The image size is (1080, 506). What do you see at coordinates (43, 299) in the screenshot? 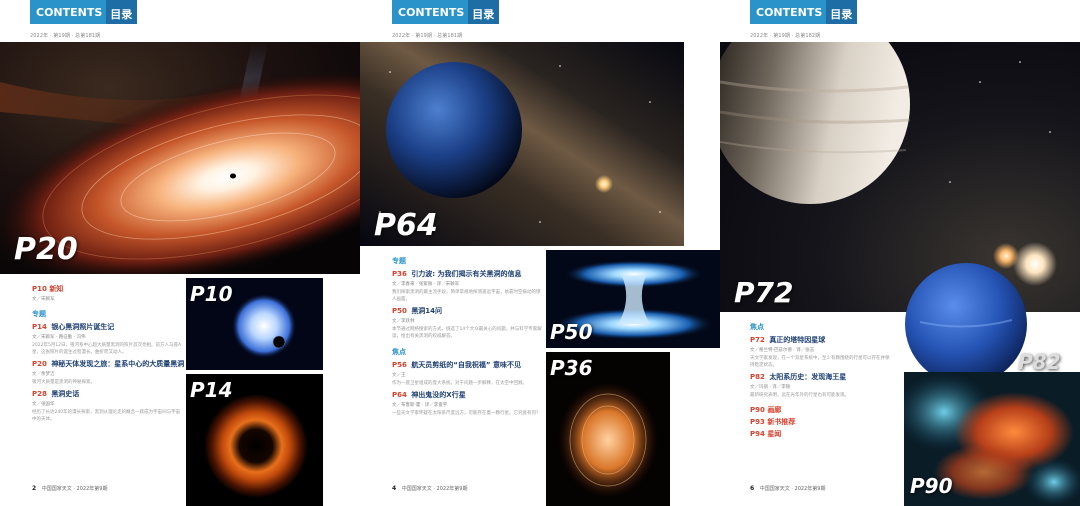
I see `toc-author: 文／宋颖军` at bounding box center [43, 299].